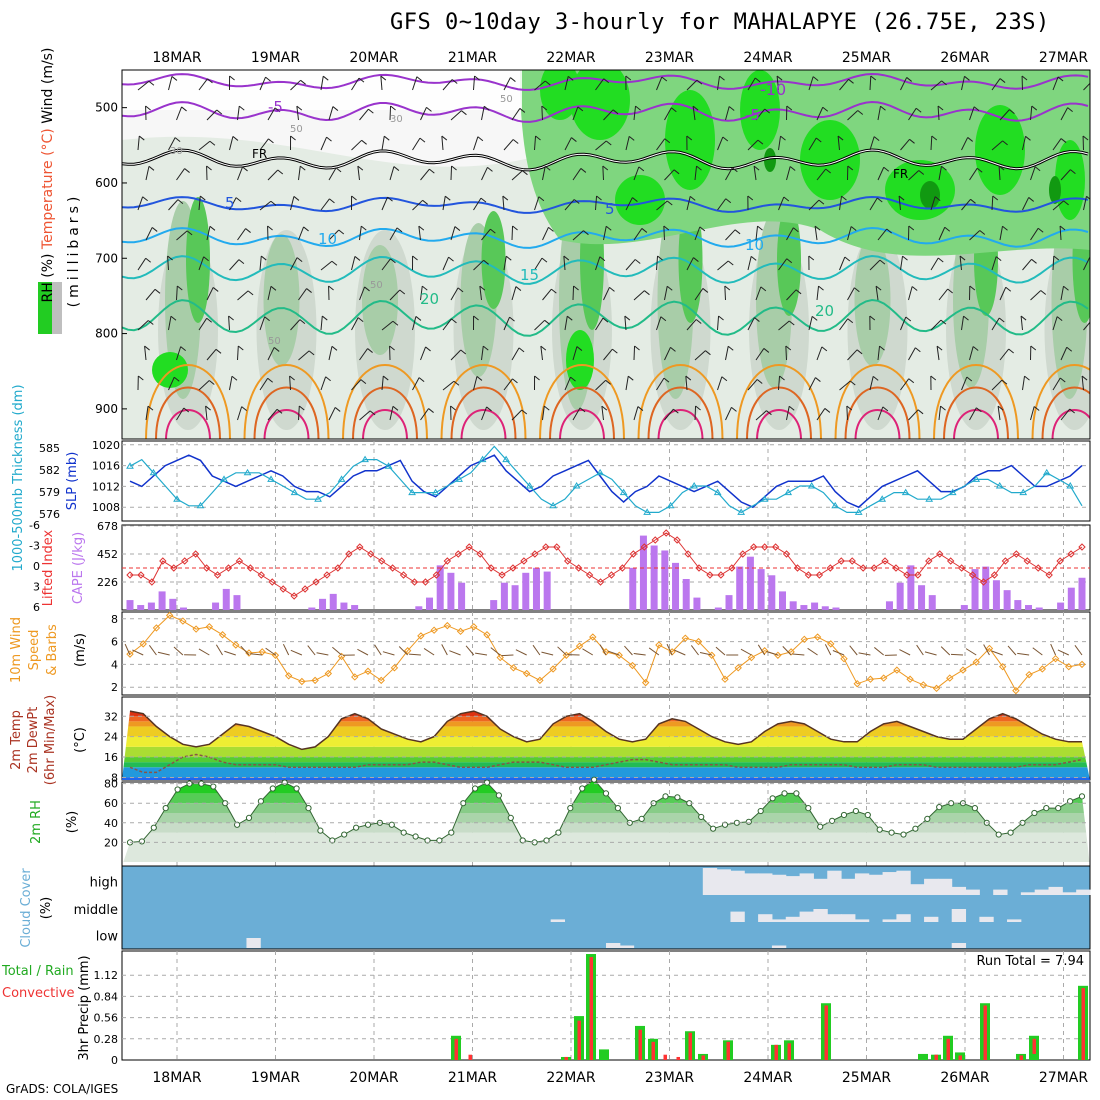 Image resolution: width=1100 pixels, height=1100 pixels. Describe the element at coordinates (111, 823) in the screenshot. I see `rh-tick: 40` at that location.